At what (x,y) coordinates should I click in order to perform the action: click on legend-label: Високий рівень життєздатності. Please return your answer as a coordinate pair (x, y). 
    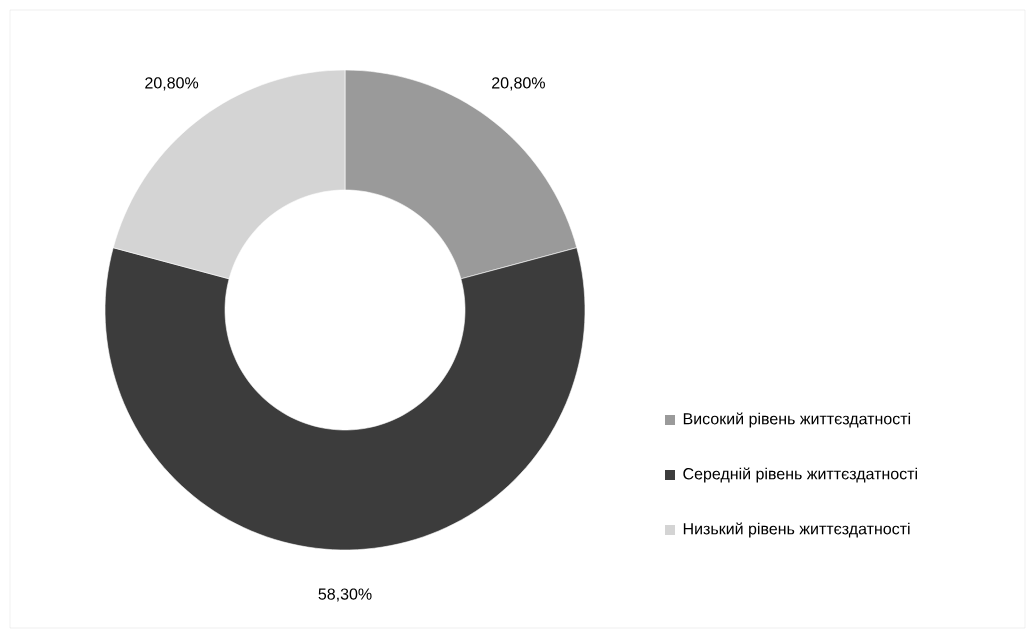
    Looking at the image, I should click on (797, 420).